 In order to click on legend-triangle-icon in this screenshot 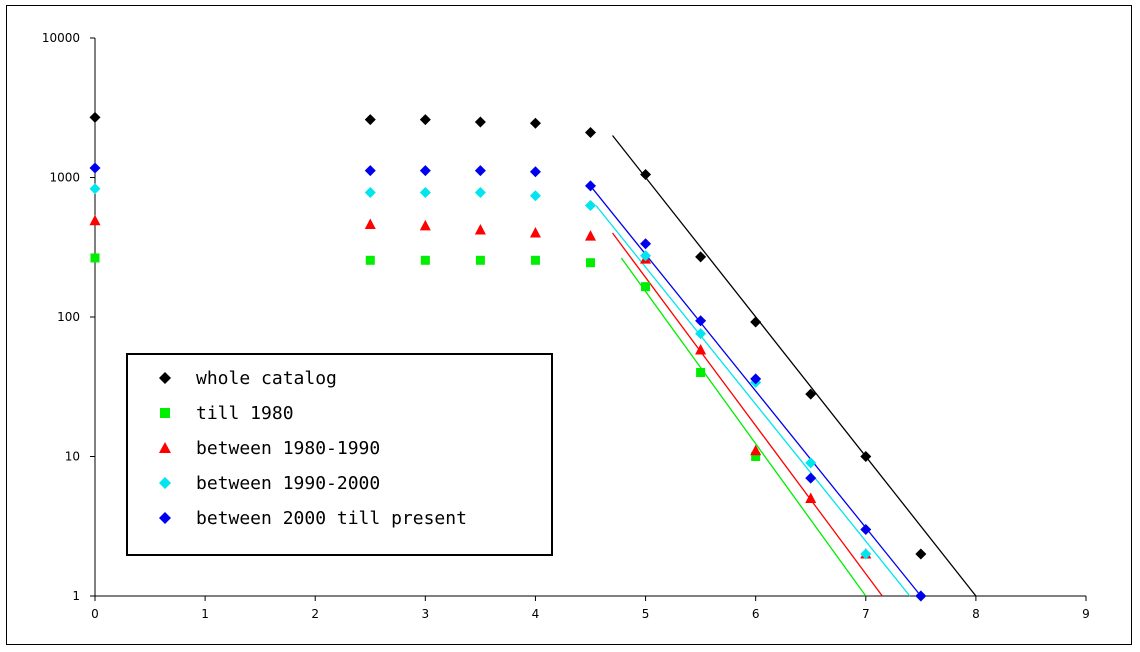, I will do `click(165, 447)`.